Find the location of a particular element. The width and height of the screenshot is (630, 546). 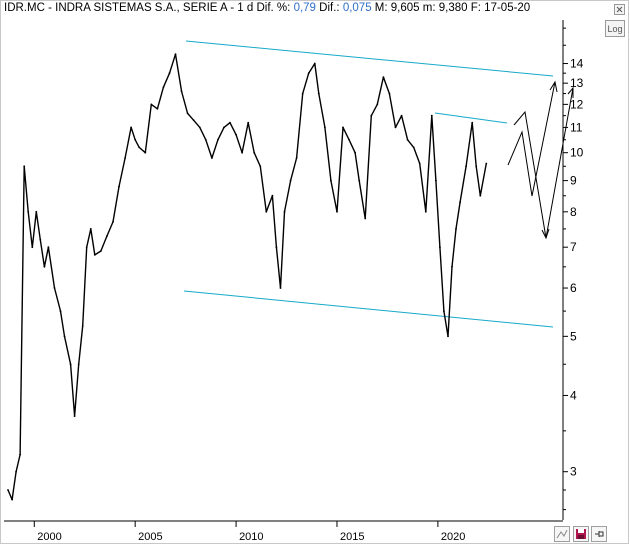

dif-pct-value: 0,79 is located at coordinates (304, 8).